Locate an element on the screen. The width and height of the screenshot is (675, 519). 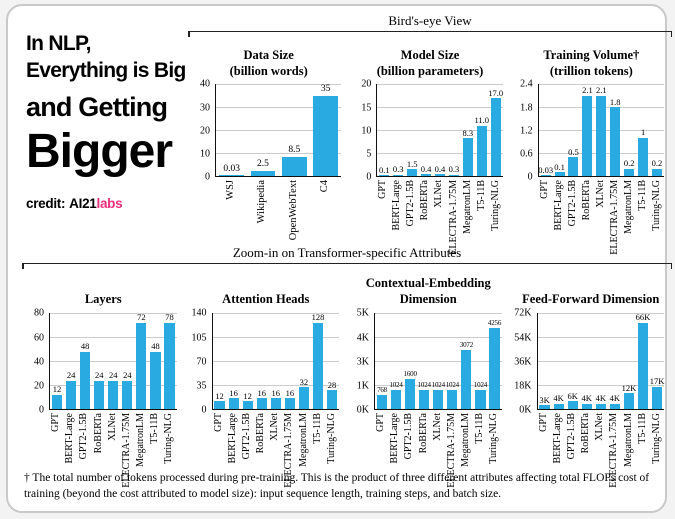
headline-line-2: Everything is Big is located at coordinates (106, 71).